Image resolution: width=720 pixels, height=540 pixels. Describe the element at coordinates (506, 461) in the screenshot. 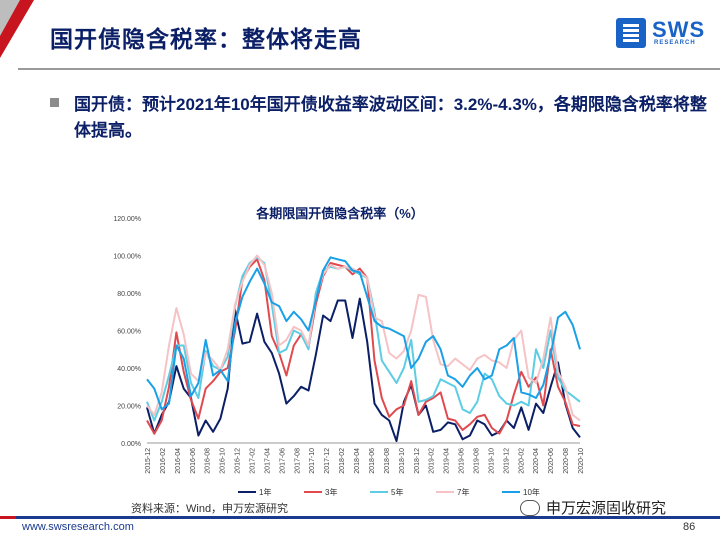

I see `x-tick-label: 2019-12` at that location.